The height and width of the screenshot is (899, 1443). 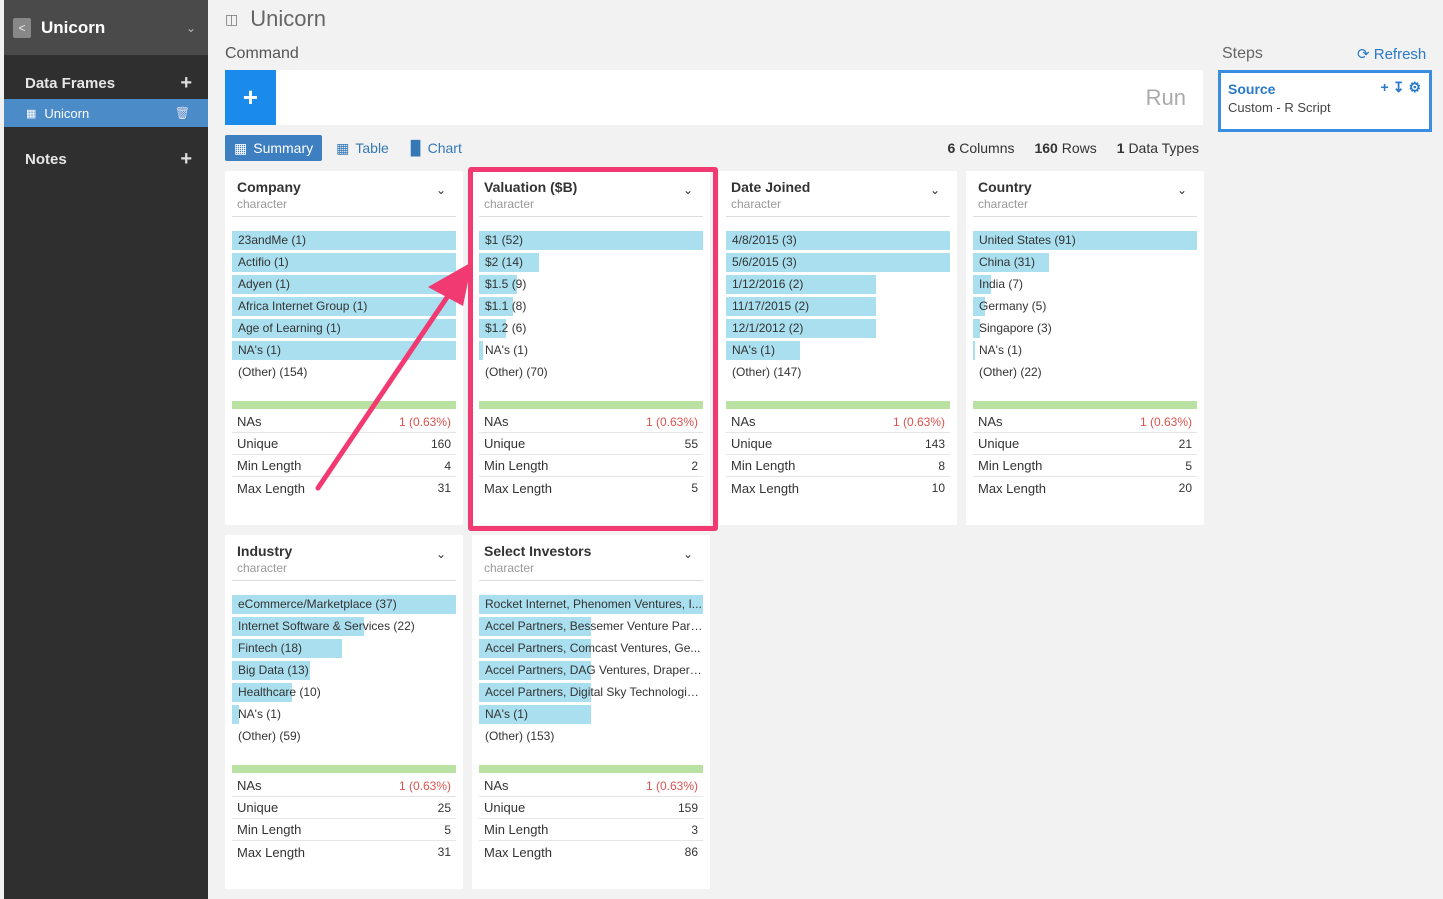 What do you see at coordinates (344, 241) in the screenshot?
I see `value-row: 23andMe (1)` at bounding box center [344, 241].